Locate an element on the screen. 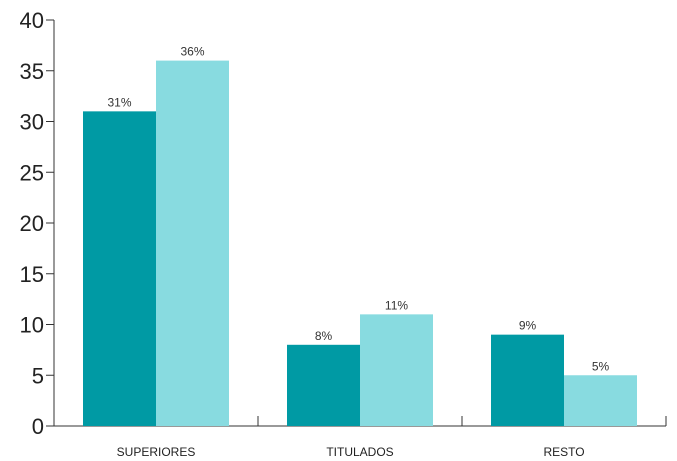  data-label: 36% is located at coordinates (192, 52).